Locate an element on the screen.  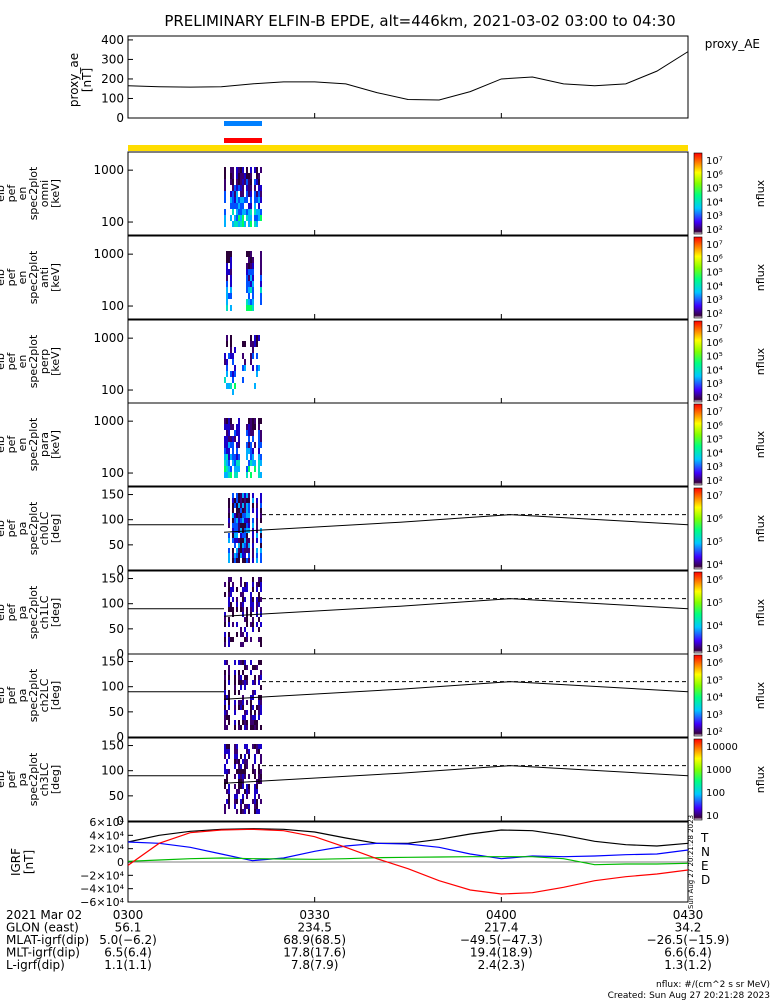
xaxis-row-value: 6.6(6.4) is located at coordinates (688, 953).